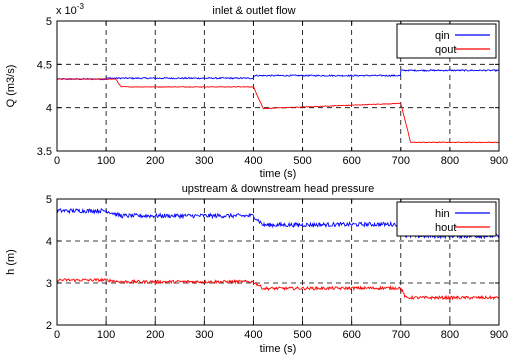 The height and width of the screenshot is (358, 510). Describe the element at coordinates (49, 200) in the screenshot. I see `head-y-tick-label: 5` at that location.